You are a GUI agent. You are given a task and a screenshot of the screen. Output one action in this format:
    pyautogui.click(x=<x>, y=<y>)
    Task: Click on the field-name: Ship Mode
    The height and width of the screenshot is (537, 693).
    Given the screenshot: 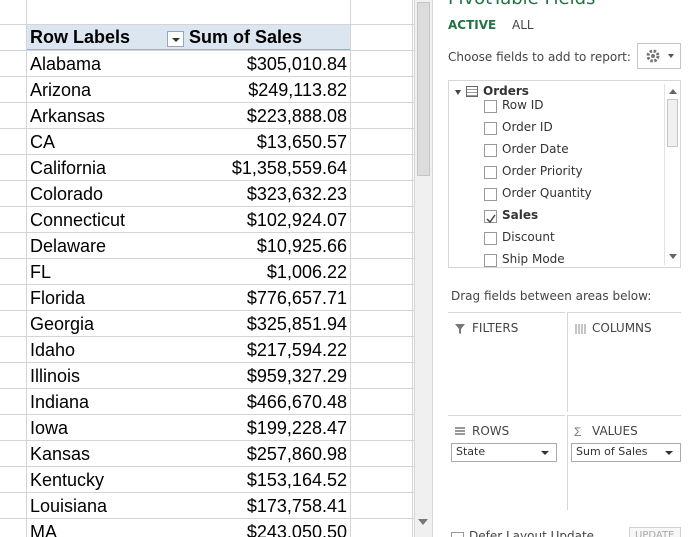 What is the action you would take?
    pyautogui.click(x=533, y=259)
    